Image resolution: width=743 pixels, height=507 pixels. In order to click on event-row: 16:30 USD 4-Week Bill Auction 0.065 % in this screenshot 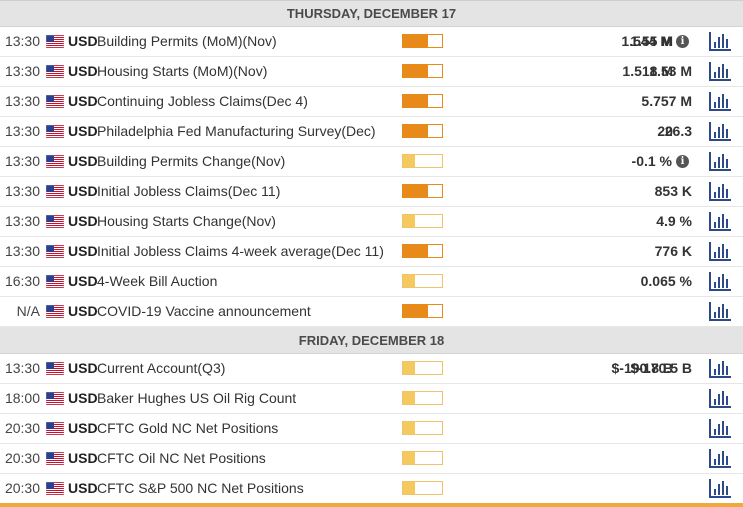, I will do `click(371, 282)`.